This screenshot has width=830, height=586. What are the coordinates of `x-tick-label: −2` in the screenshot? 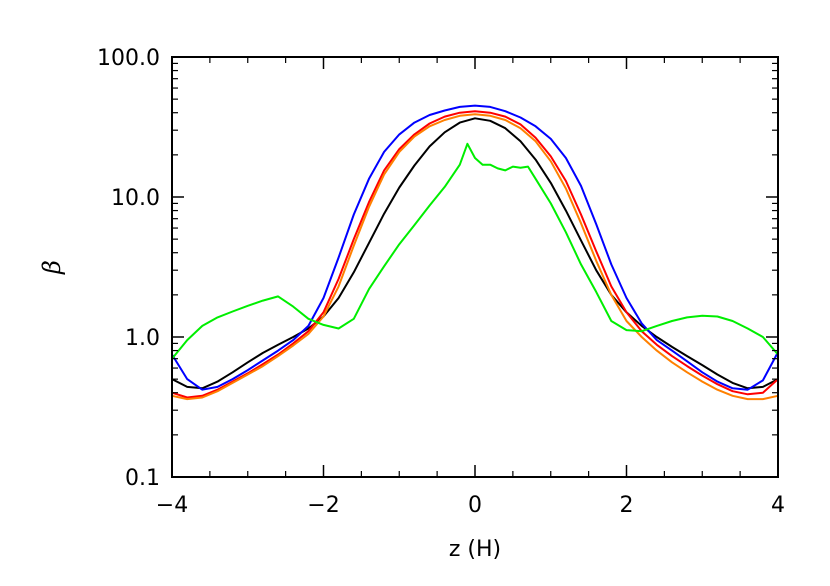 It's located at (323, 505).